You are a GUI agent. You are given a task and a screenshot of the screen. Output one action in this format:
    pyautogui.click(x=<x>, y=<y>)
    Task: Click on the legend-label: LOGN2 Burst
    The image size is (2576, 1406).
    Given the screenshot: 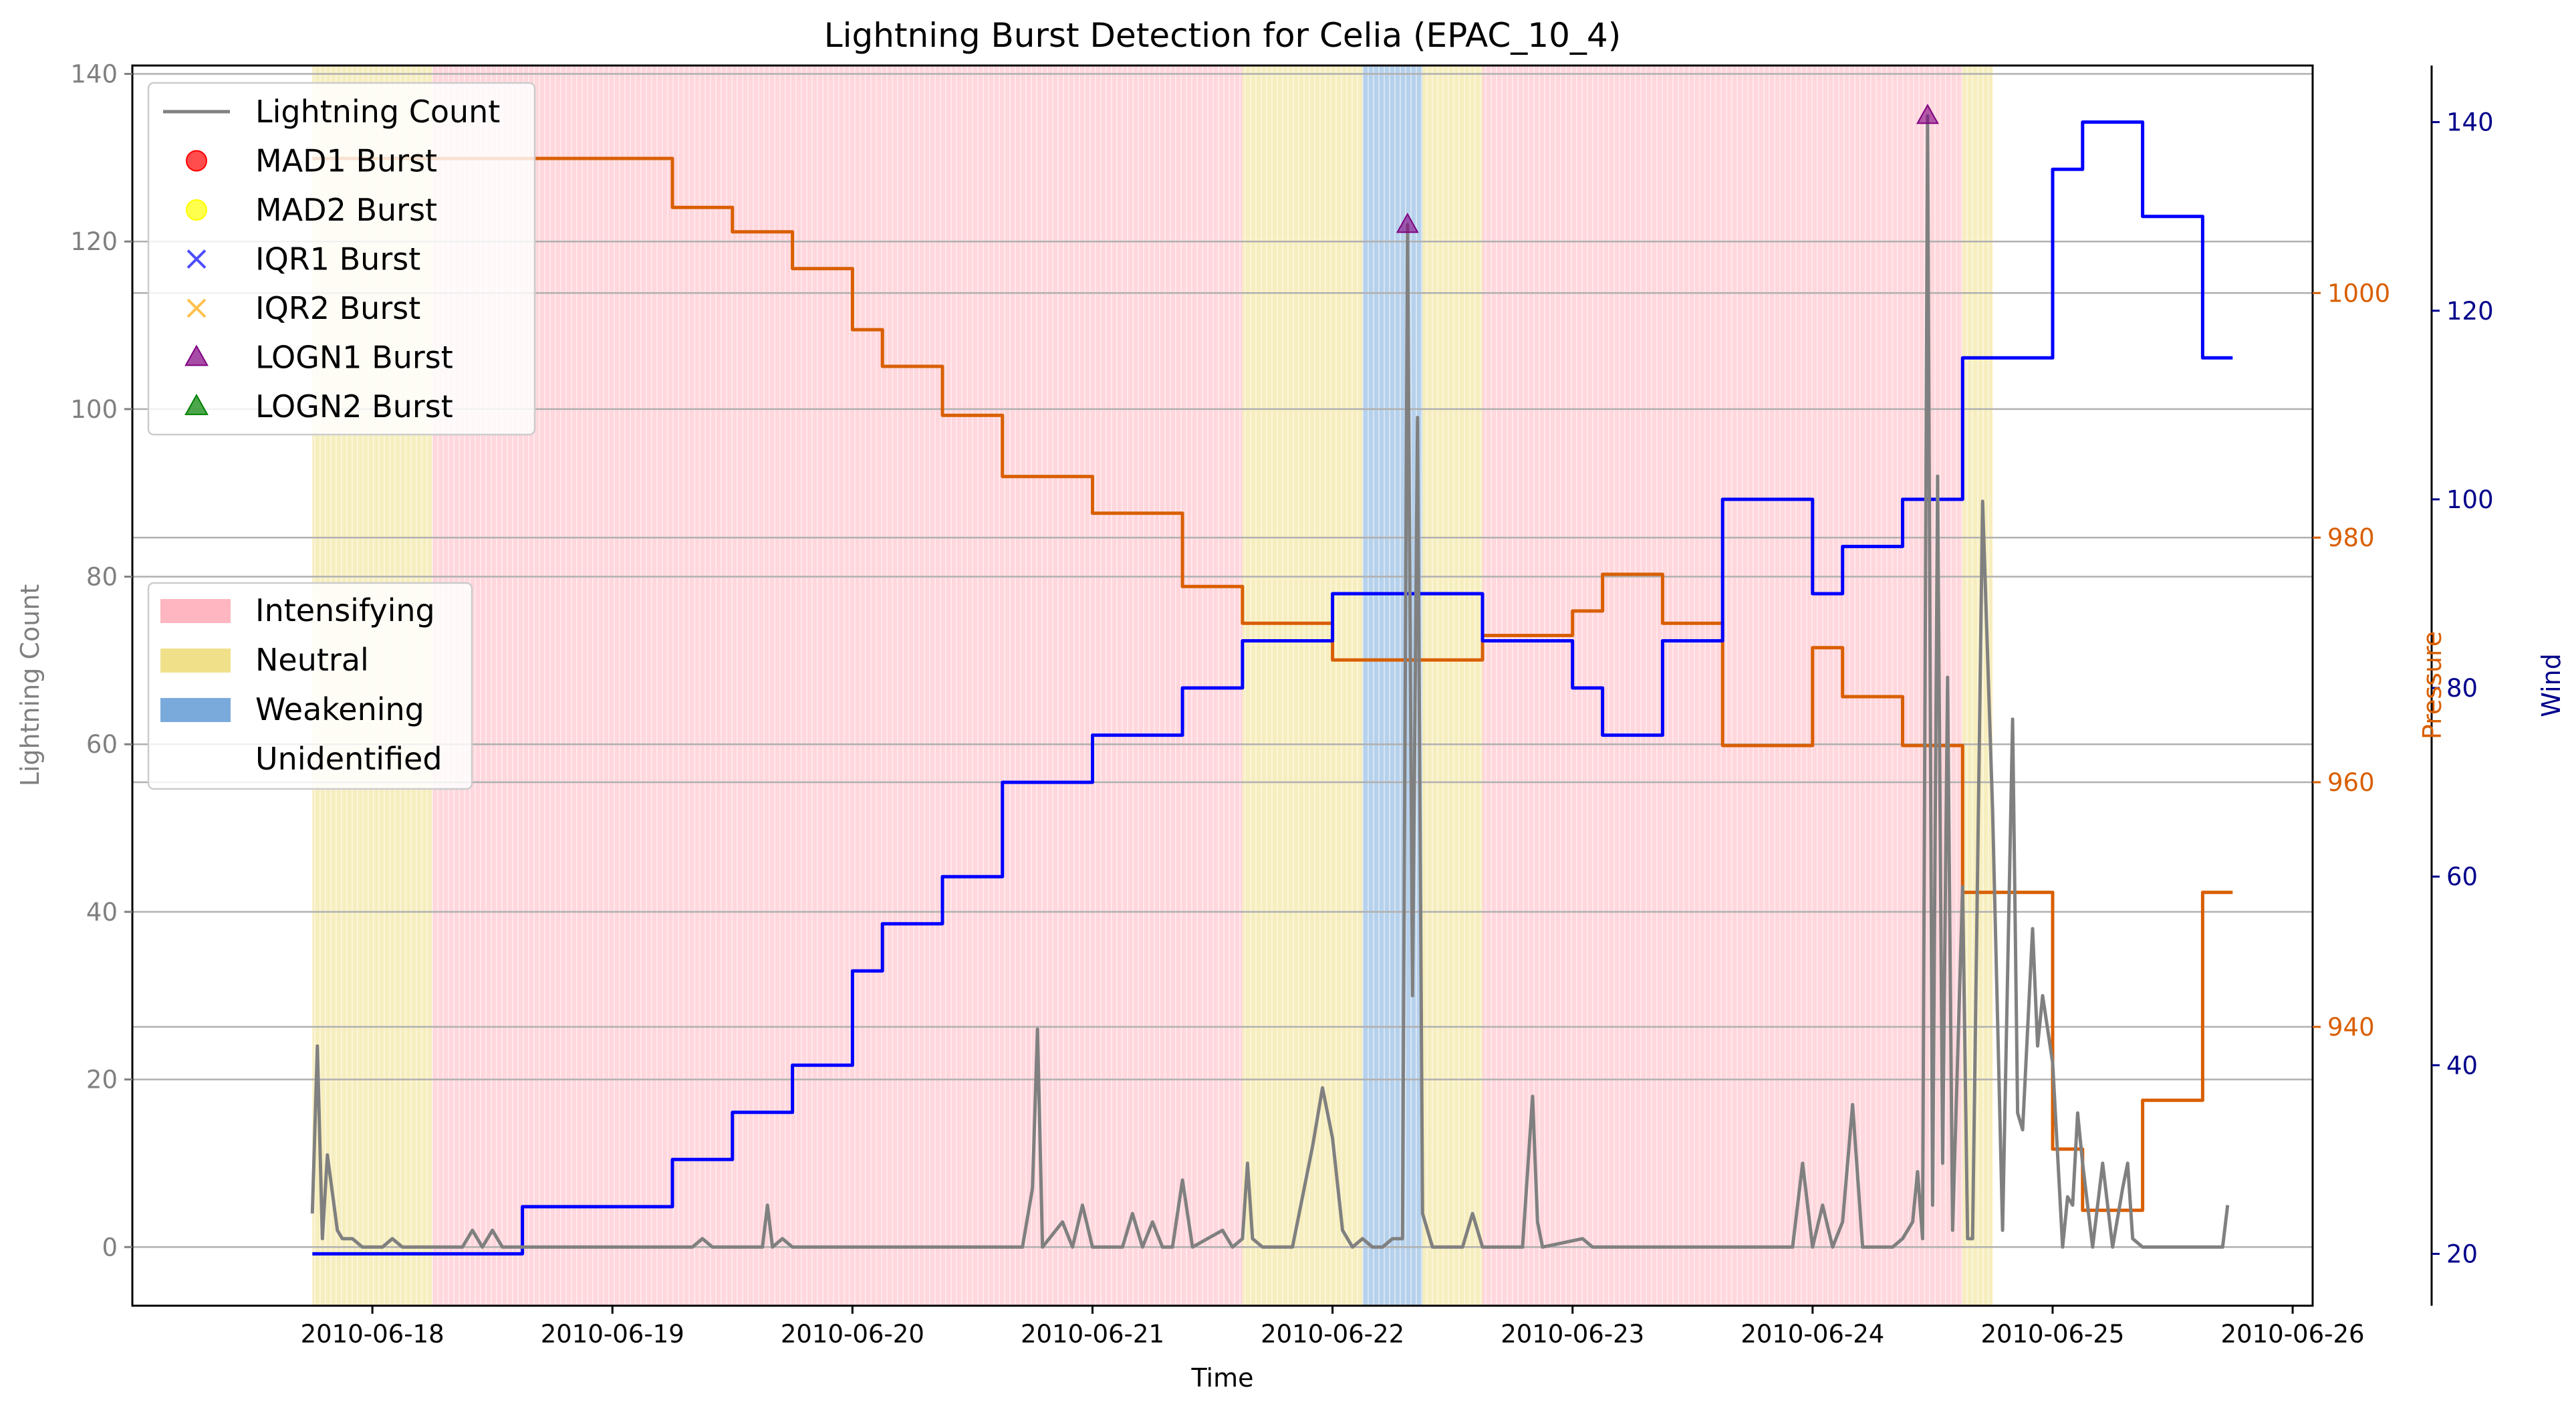 What is the action you would take?
    pyautogui.click(x=354, y=406)
    